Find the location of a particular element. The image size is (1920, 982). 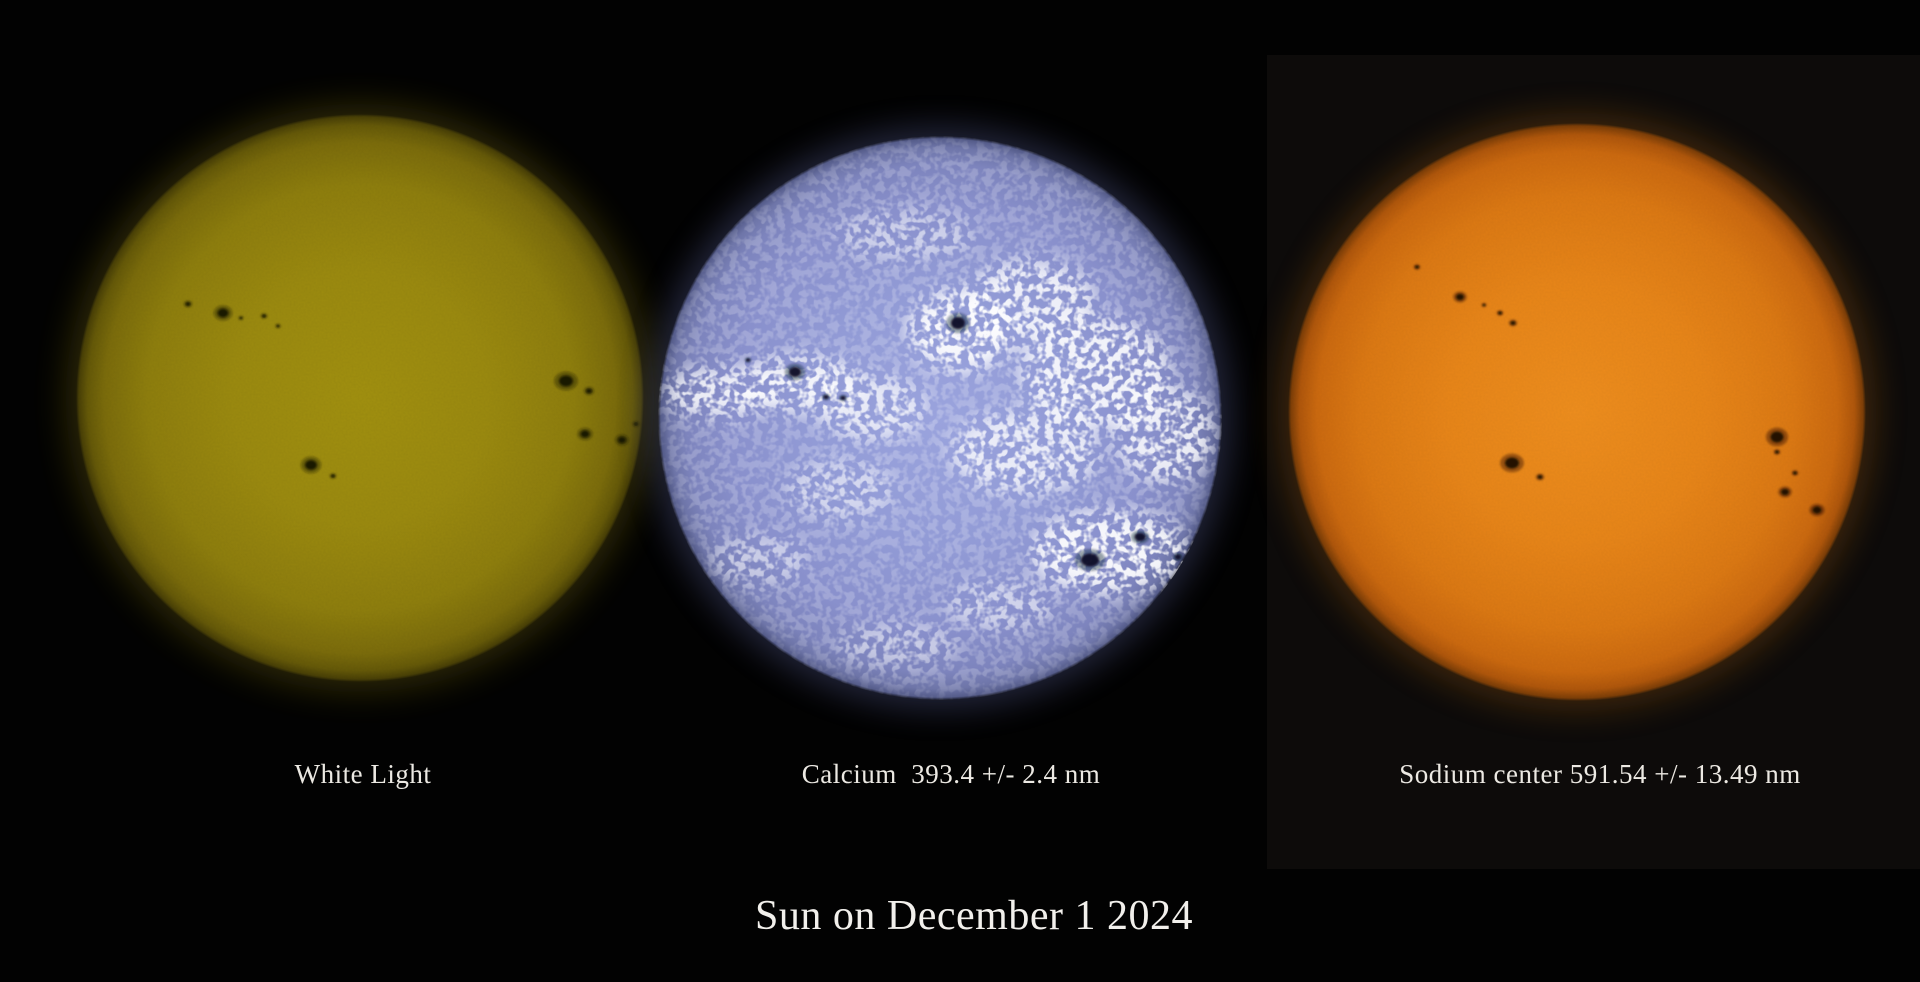

caption-white-light: White Light is located at coordinates (363, 774).